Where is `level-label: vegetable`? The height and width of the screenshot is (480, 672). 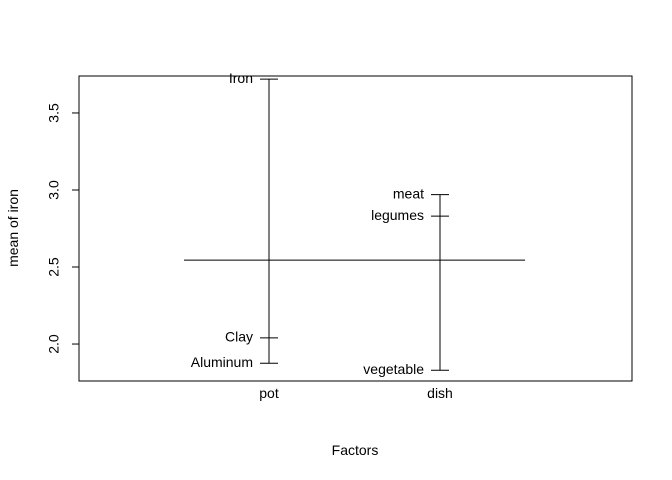 level-label: vegetable is located at coordinates (393, 369).